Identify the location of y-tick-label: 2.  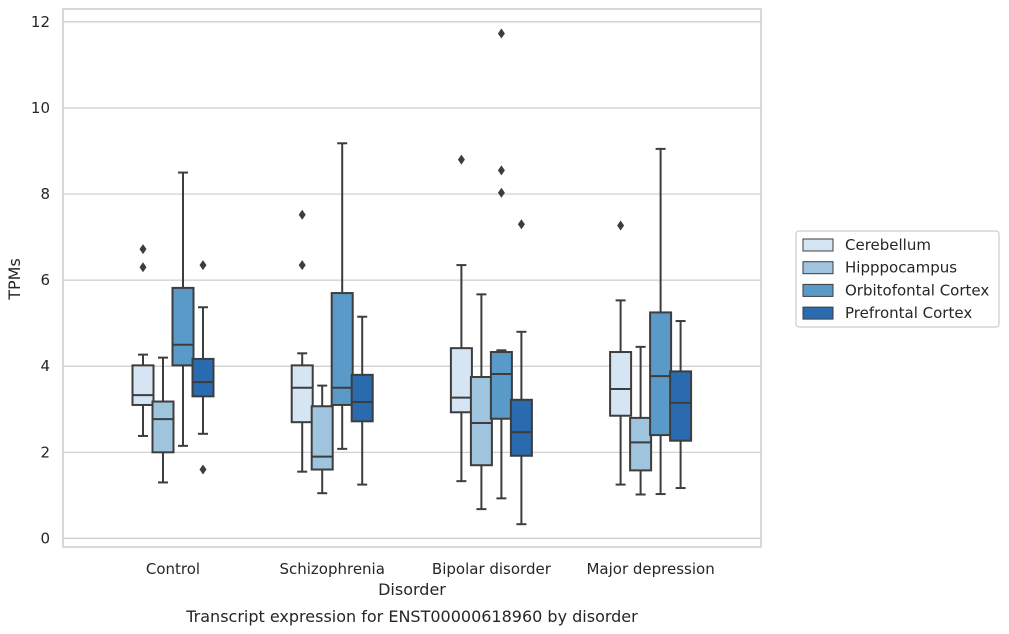
(45, 452).